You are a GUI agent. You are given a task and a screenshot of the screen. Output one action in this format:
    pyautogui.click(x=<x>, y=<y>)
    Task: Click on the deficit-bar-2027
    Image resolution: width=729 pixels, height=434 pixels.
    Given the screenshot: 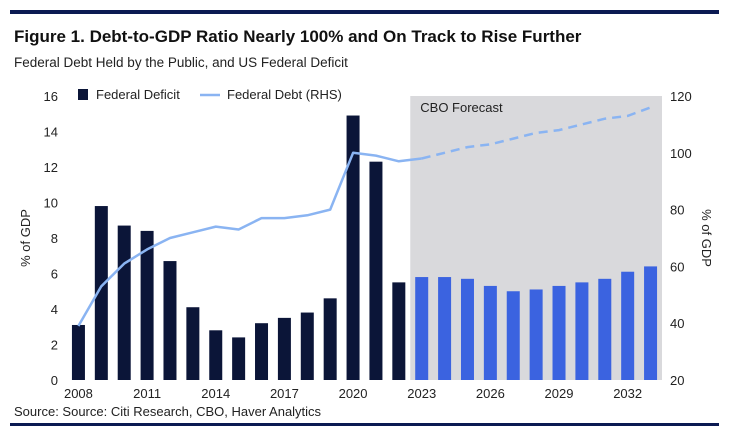 What is the action you would take?
    pyautogui.click(x=513, y=335)
    